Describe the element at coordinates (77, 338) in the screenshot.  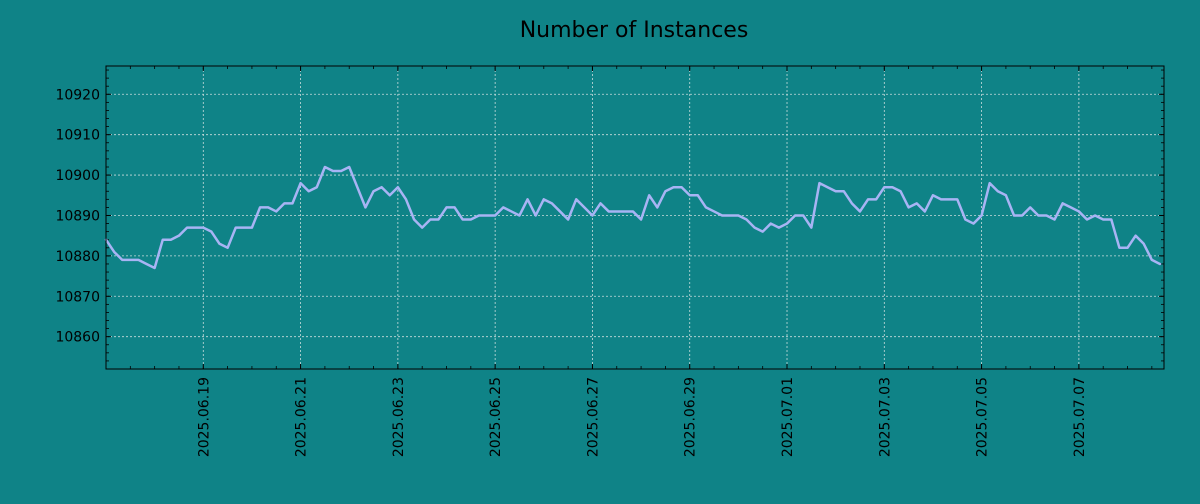
I see `y-tick-label: 10860` at that location.